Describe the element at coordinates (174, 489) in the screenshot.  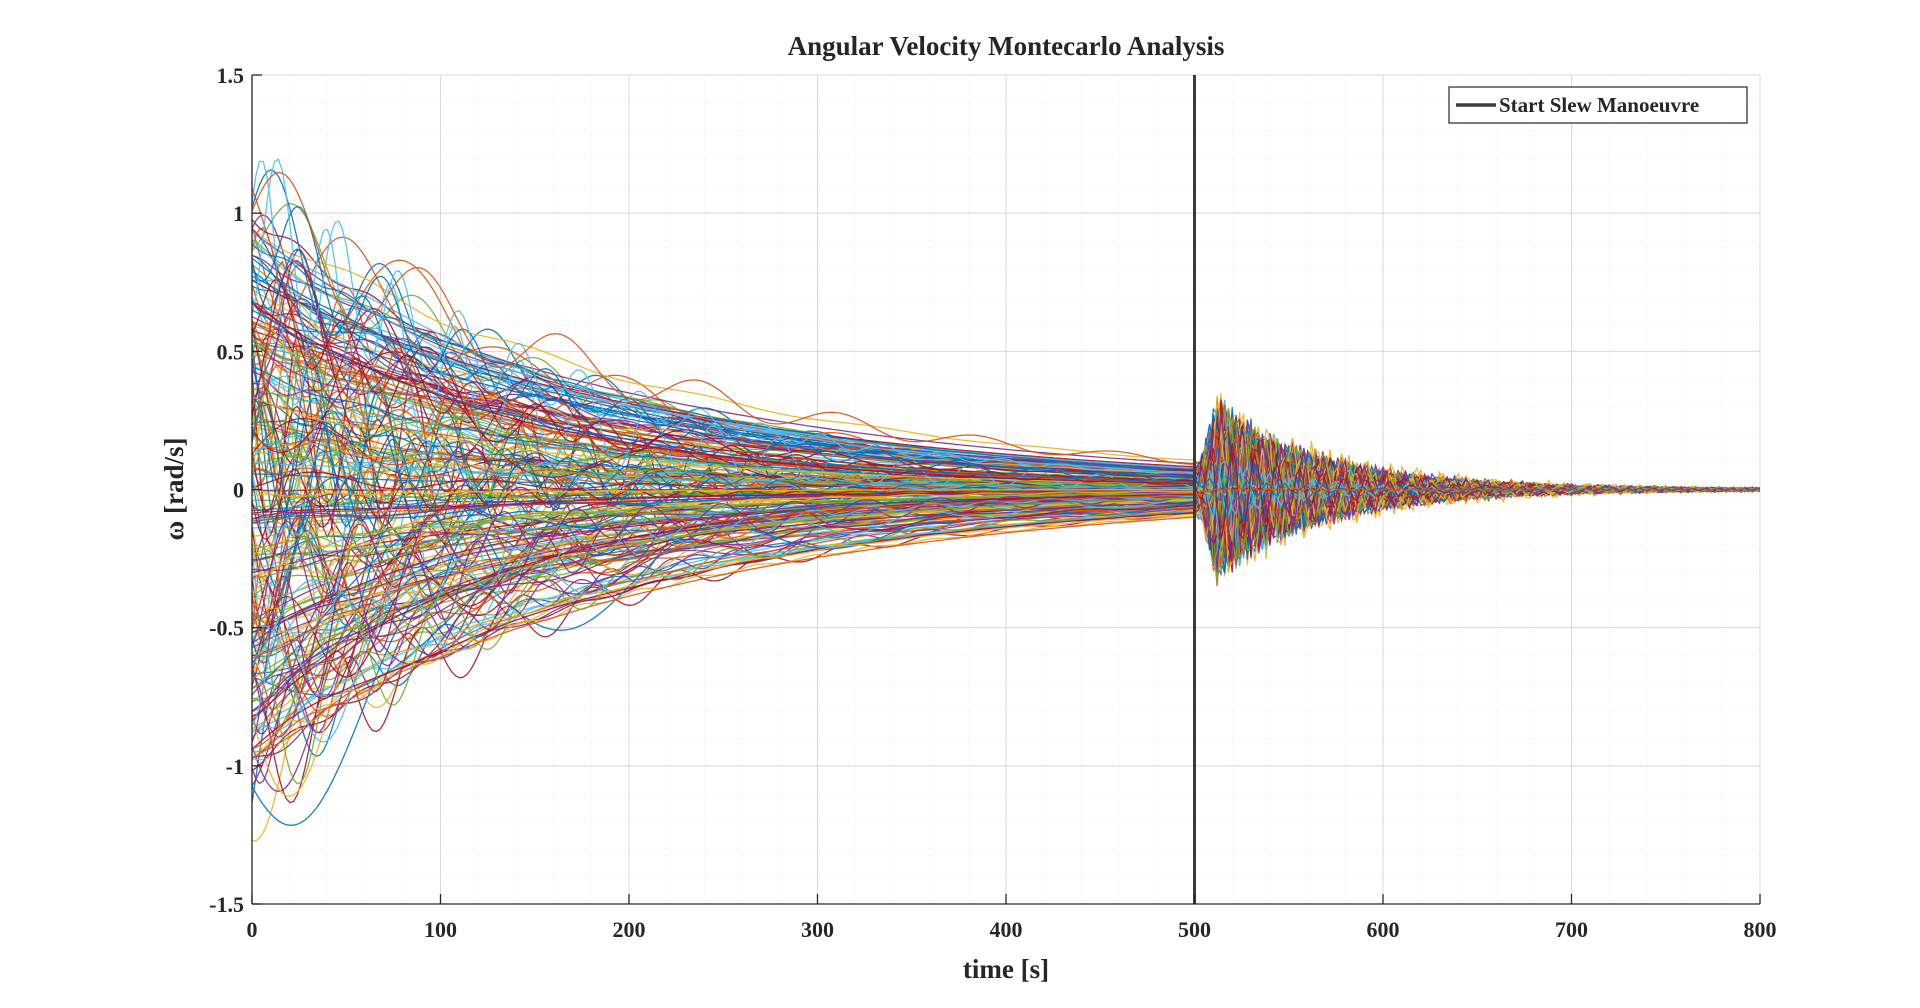
I see `y-axis-label: ω [rad/s]` at that location.